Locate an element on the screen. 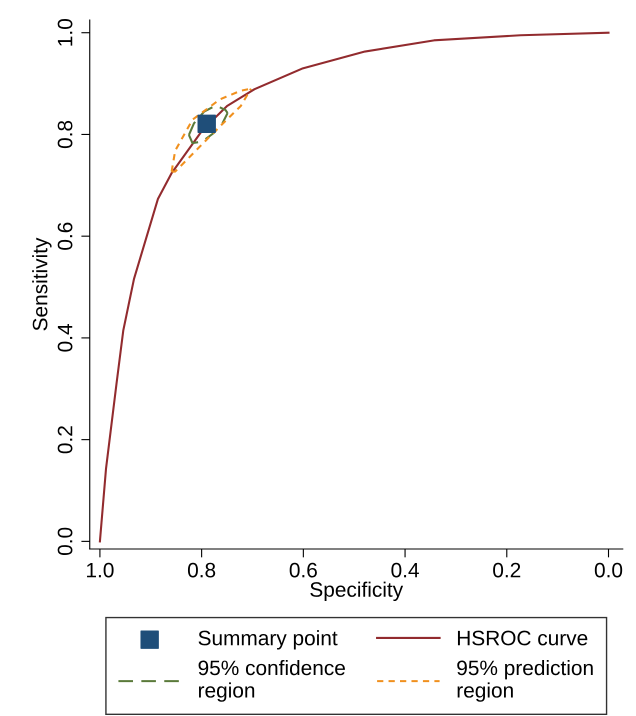 The image size is (636, 716). y-axis-title: Sensitivity is located at coordinates (42, 284).